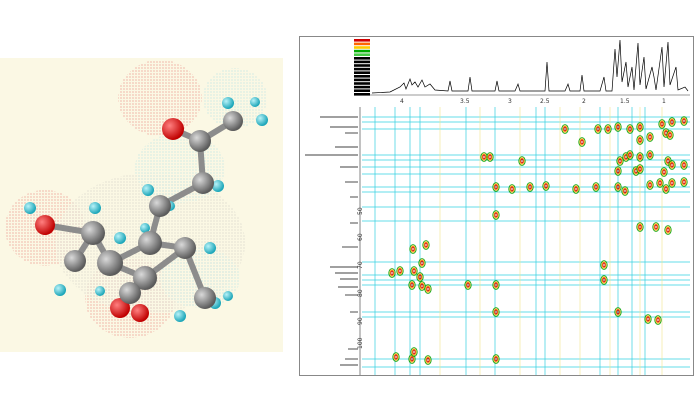  What do you see at coordinates (664, 101) in the screenshot?
I see `x-tick: 1` at bounding box center [664, 101].